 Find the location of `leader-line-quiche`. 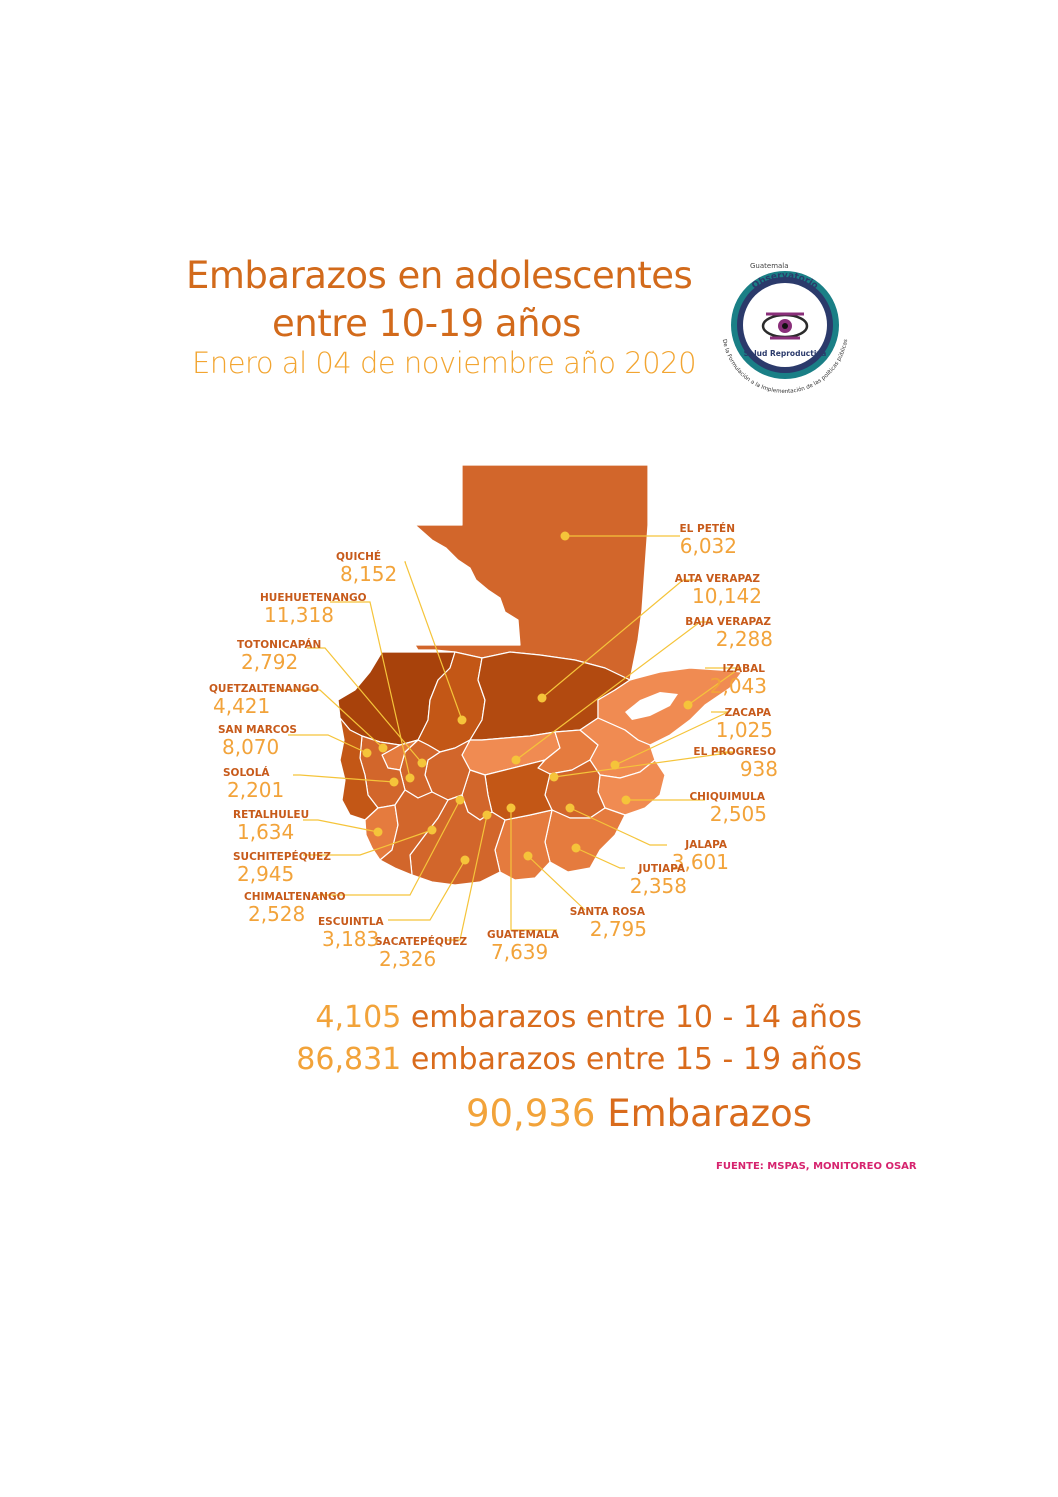

leader-line-quiche is located at coordinates (433, 641).